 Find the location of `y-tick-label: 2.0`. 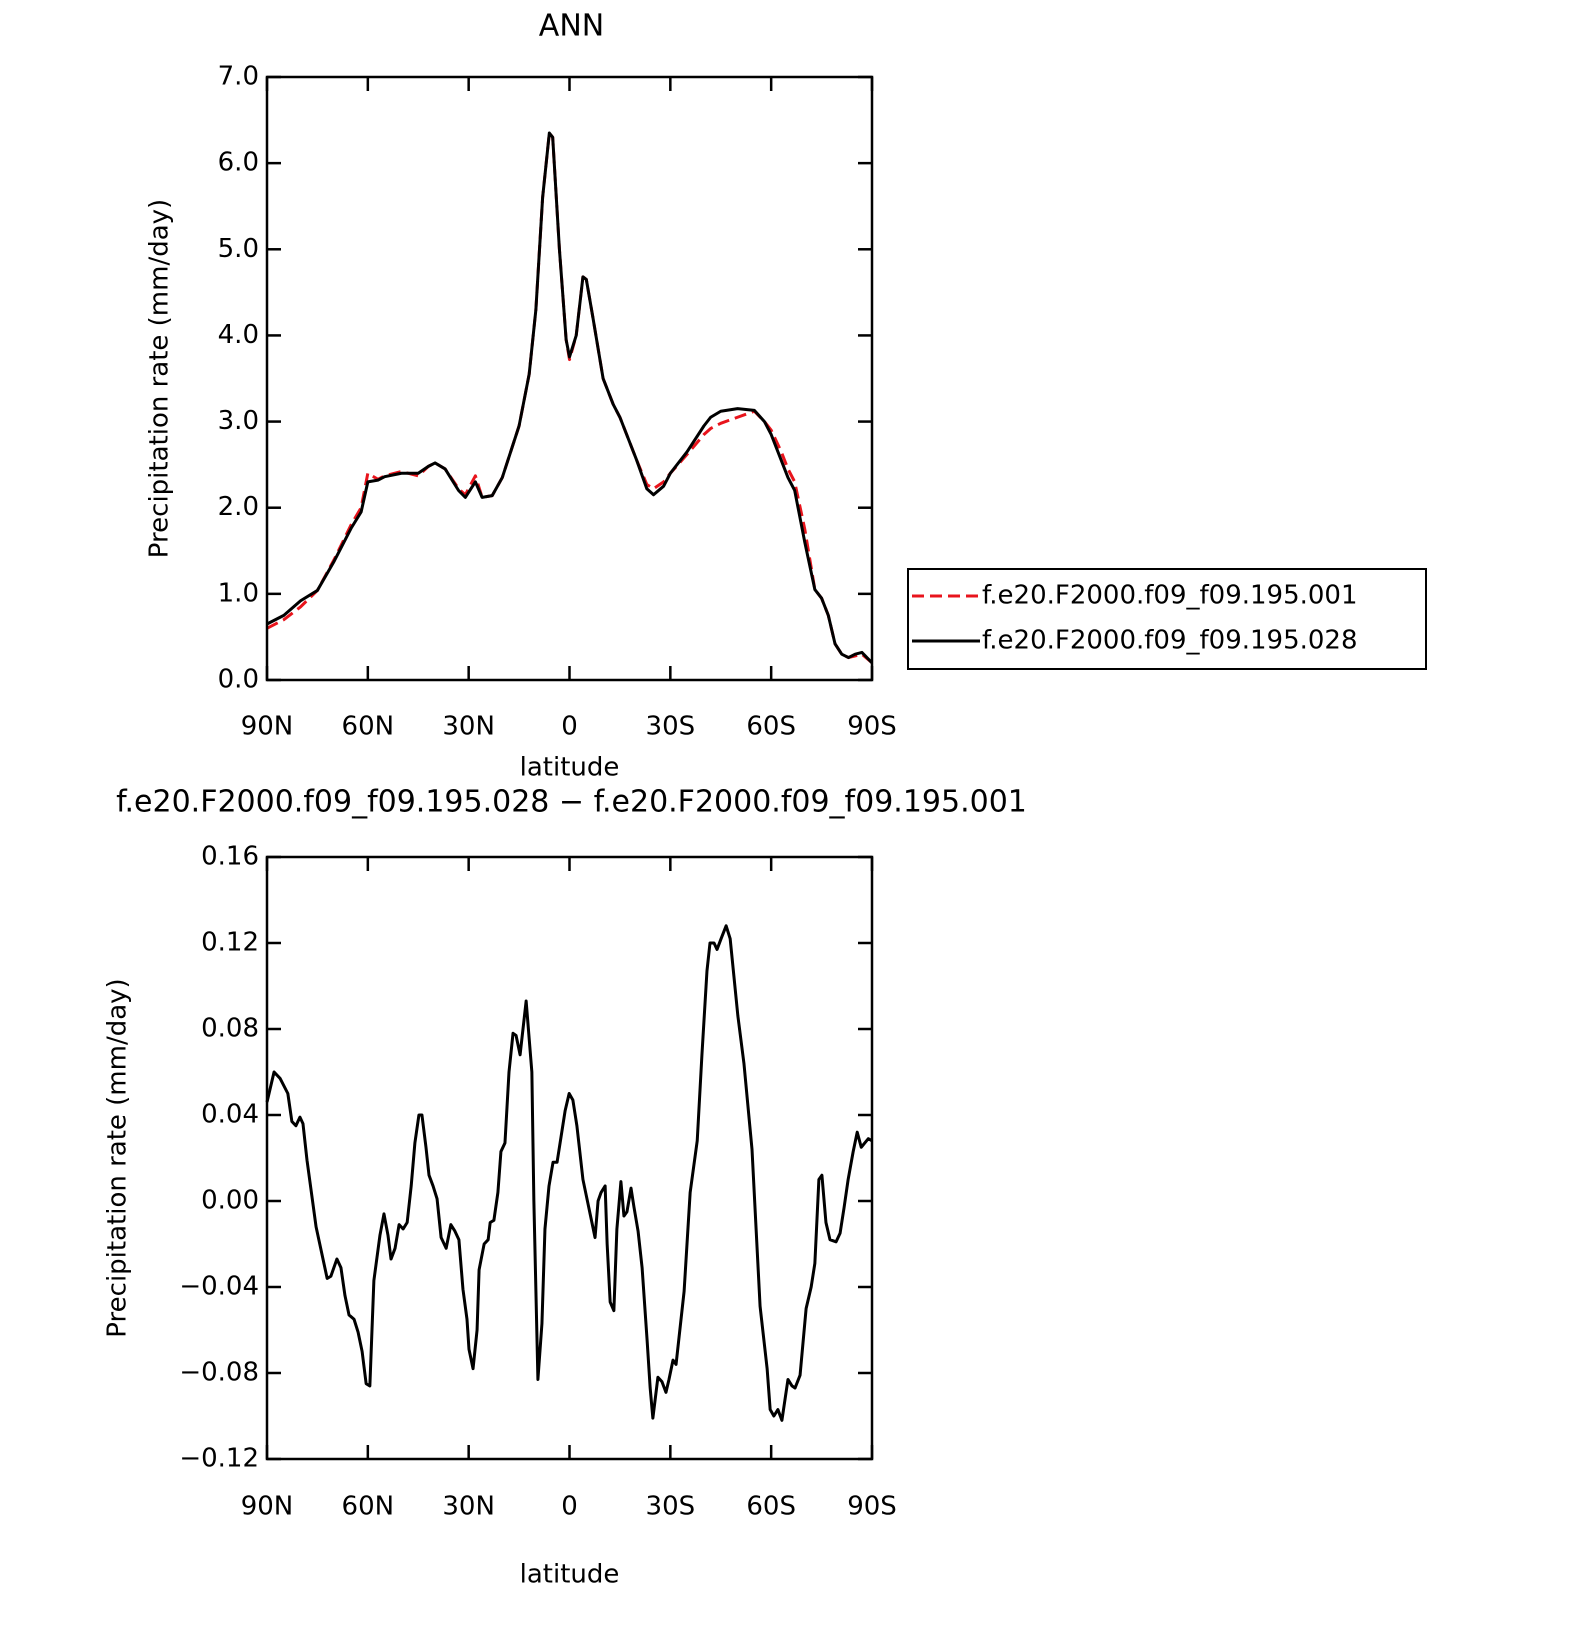

y-tick-label: 2.0 is located at coordinates (238, 507).